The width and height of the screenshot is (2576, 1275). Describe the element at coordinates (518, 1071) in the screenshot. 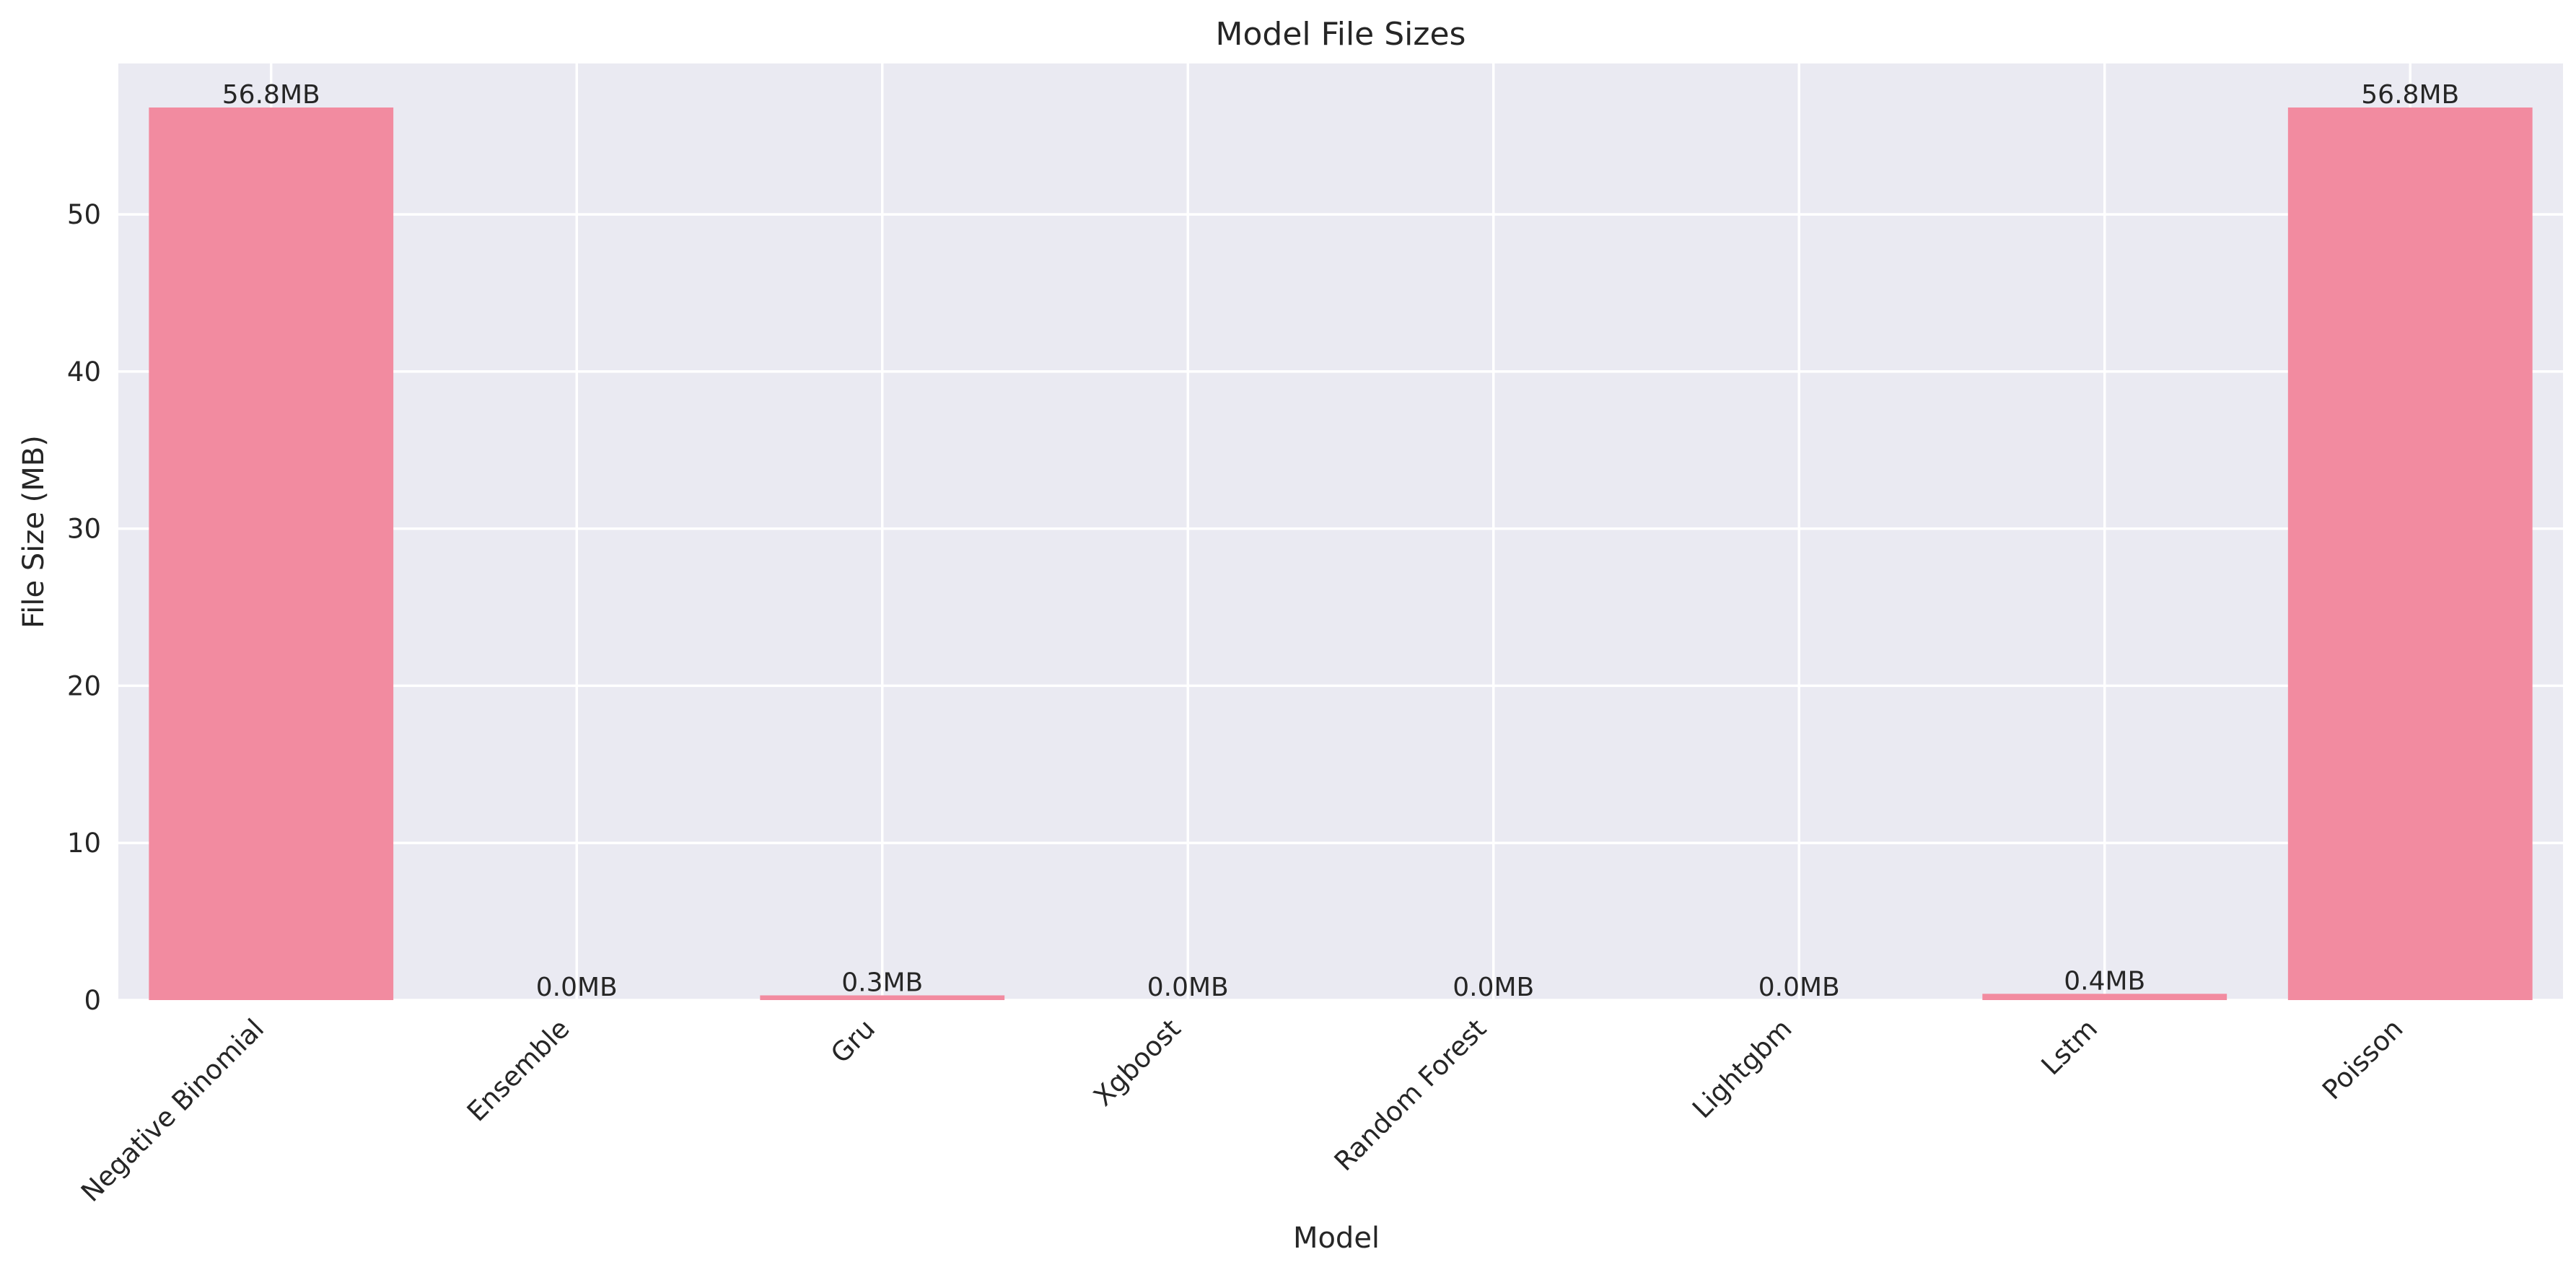

I see `x-tick-label: Ensemble` at that location.